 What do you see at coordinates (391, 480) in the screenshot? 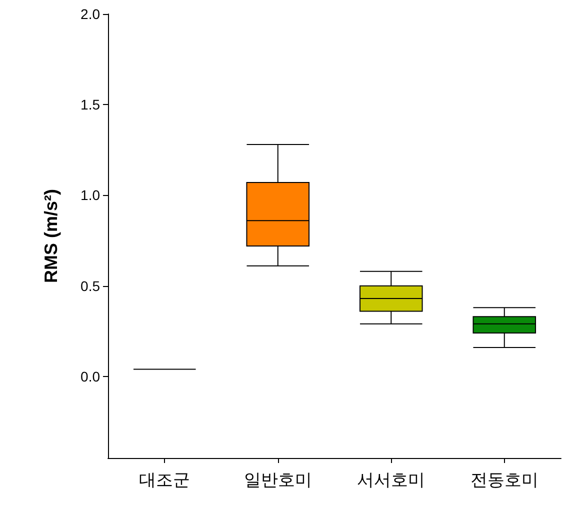
I see `x-tick-label: 서서호미` at bounding box center [391, 480].